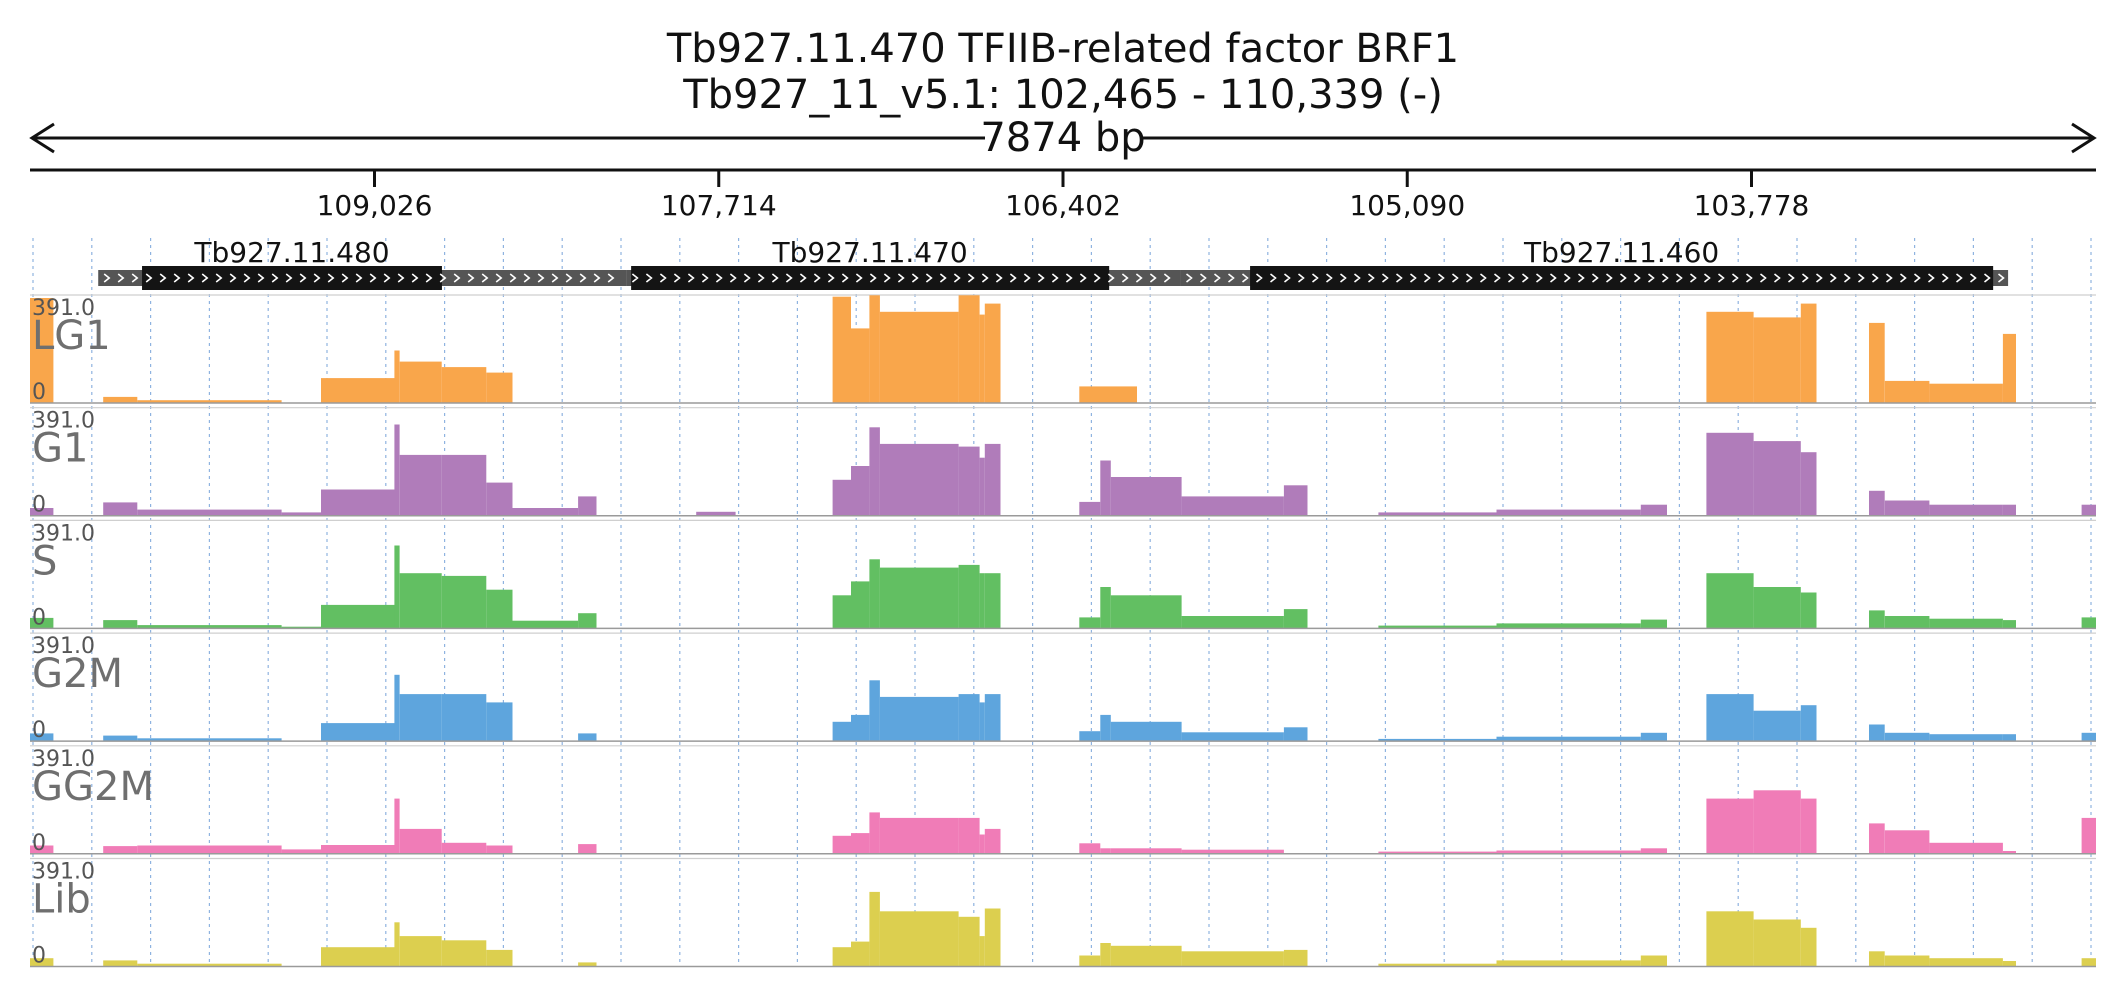 The height and width of the screenshot is (1000, 2126). What do you see at coordinates (359, 278) in the screenshot?
I see `gene-strand-arrows` at bounding box center [359, 278].